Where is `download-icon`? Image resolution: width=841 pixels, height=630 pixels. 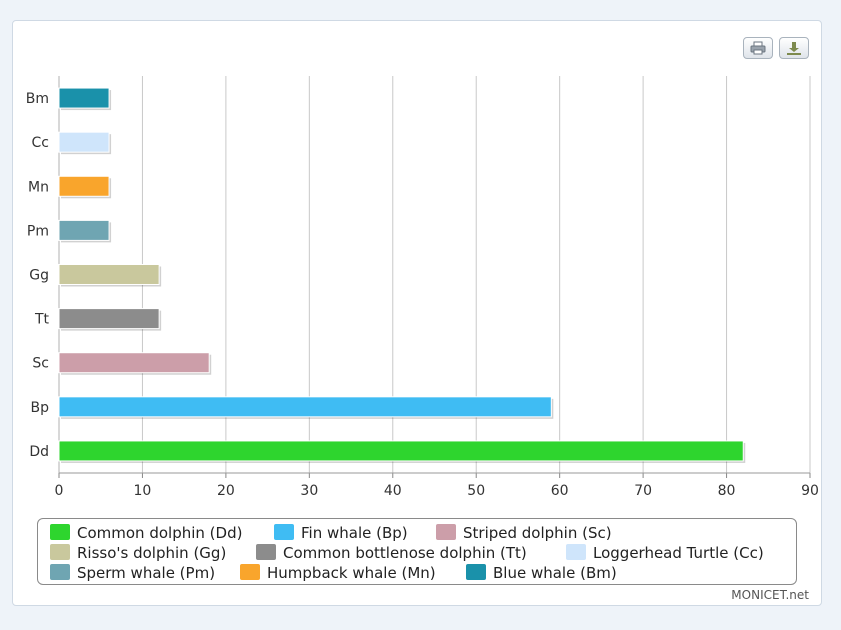
download-icon is located at coordinates (794, 48).